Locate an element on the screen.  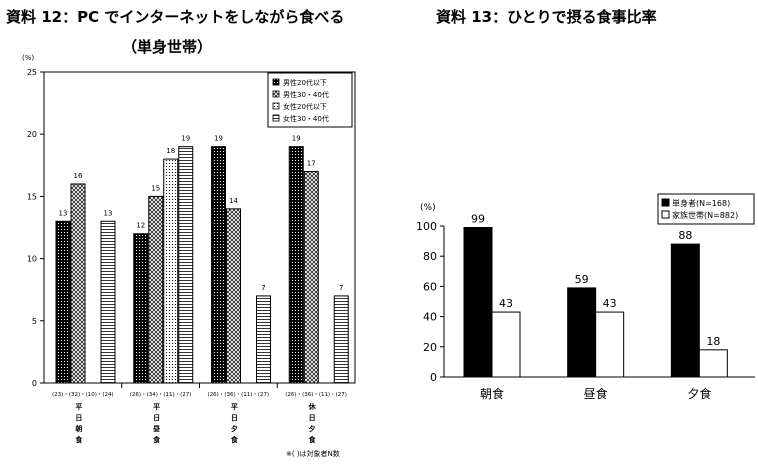
bar-value-label: 99 is located at coordinates (478, 219).